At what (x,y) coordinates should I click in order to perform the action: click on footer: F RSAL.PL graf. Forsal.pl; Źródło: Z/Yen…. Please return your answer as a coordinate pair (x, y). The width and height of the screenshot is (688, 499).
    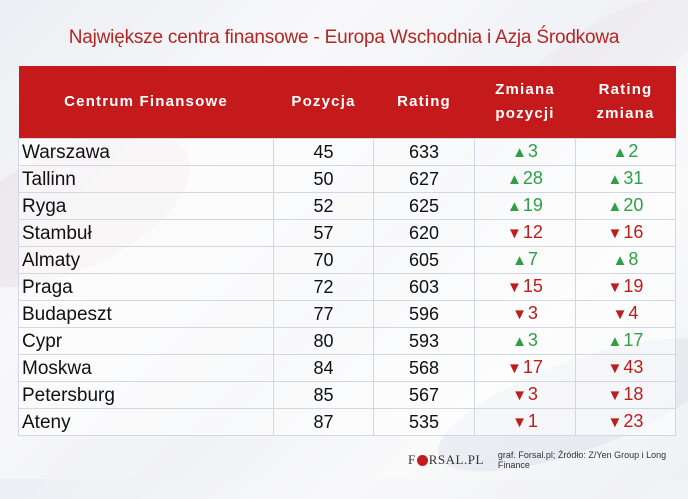
    Looking at the image, I should click on (548, 460).